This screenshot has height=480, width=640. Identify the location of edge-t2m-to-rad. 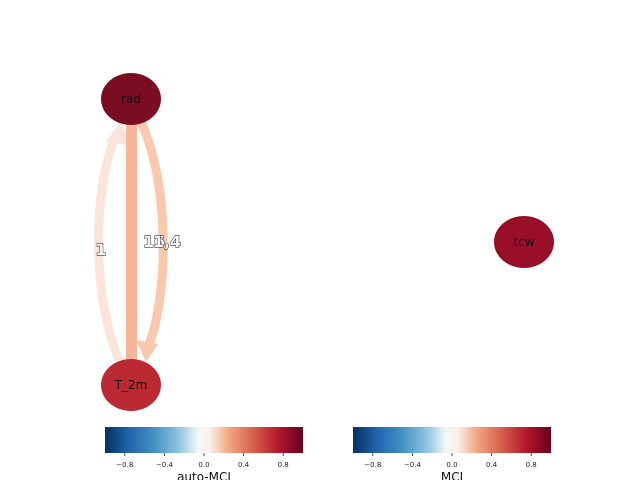
(109, 248).